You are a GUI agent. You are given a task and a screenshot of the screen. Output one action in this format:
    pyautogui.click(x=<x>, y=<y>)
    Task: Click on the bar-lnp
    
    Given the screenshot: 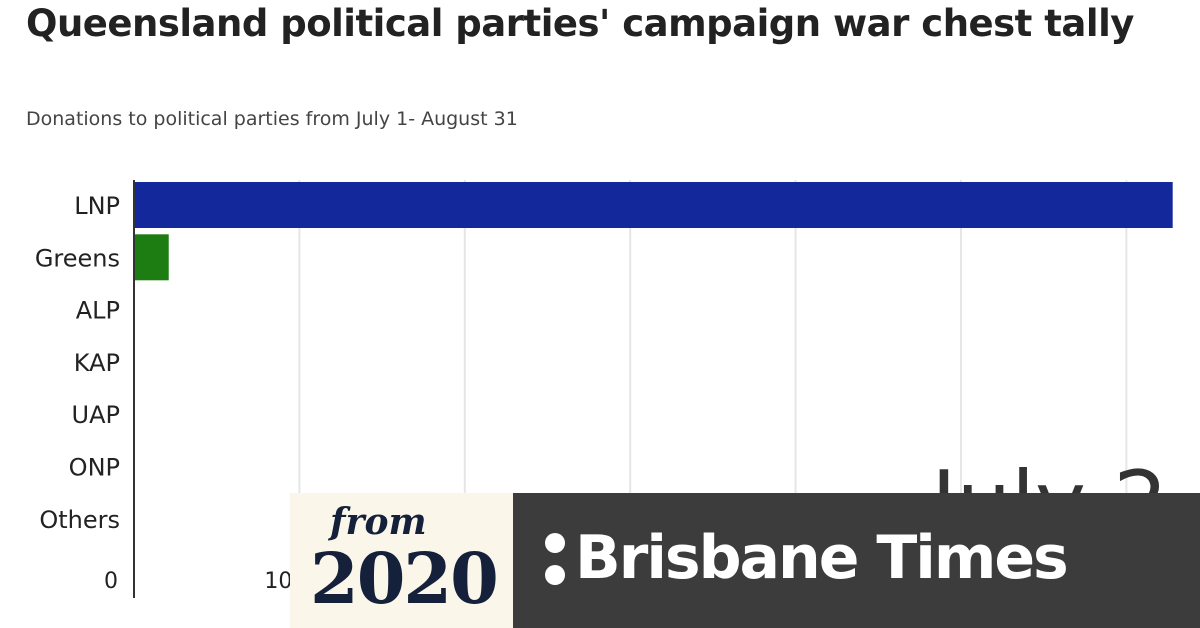 What is the action you would take?
    pyautogui.click(x=654, y=205)
    